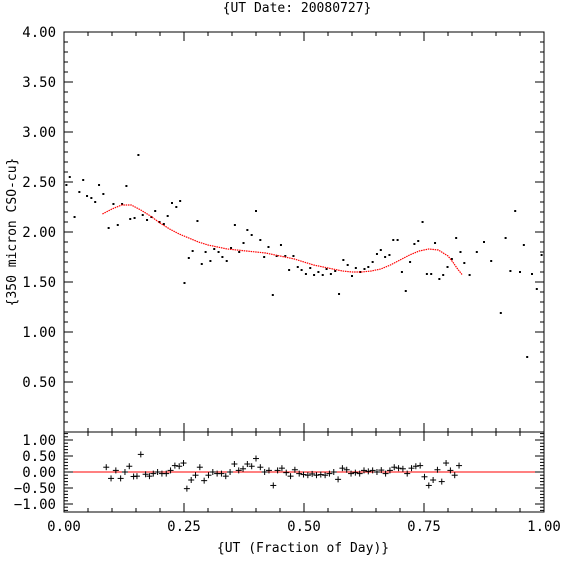  Describe the element at coordinates (279, 473) in the screenshot. I see `residual-y-ticks: −1.00−0.500.000.501.00` at that location.